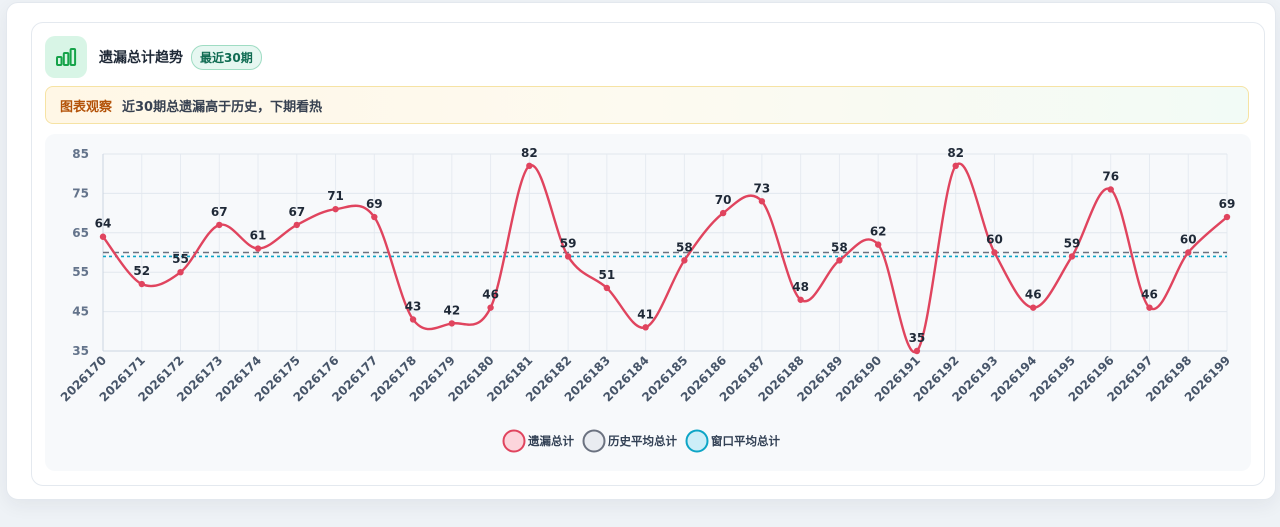 Image resolution: width=1280 pixels, height=527 pixels. What do you see at coordinates (607, 275) in the screenshot?
I see `data-label: 51` at bounding box center [607, 275].